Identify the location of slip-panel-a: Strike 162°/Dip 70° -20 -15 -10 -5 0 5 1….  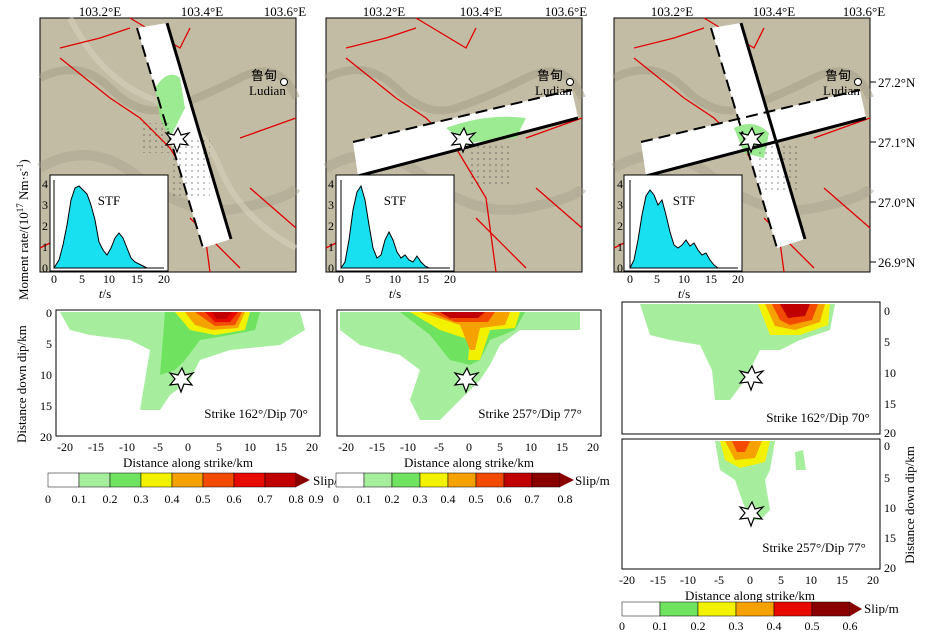
(167, 388).